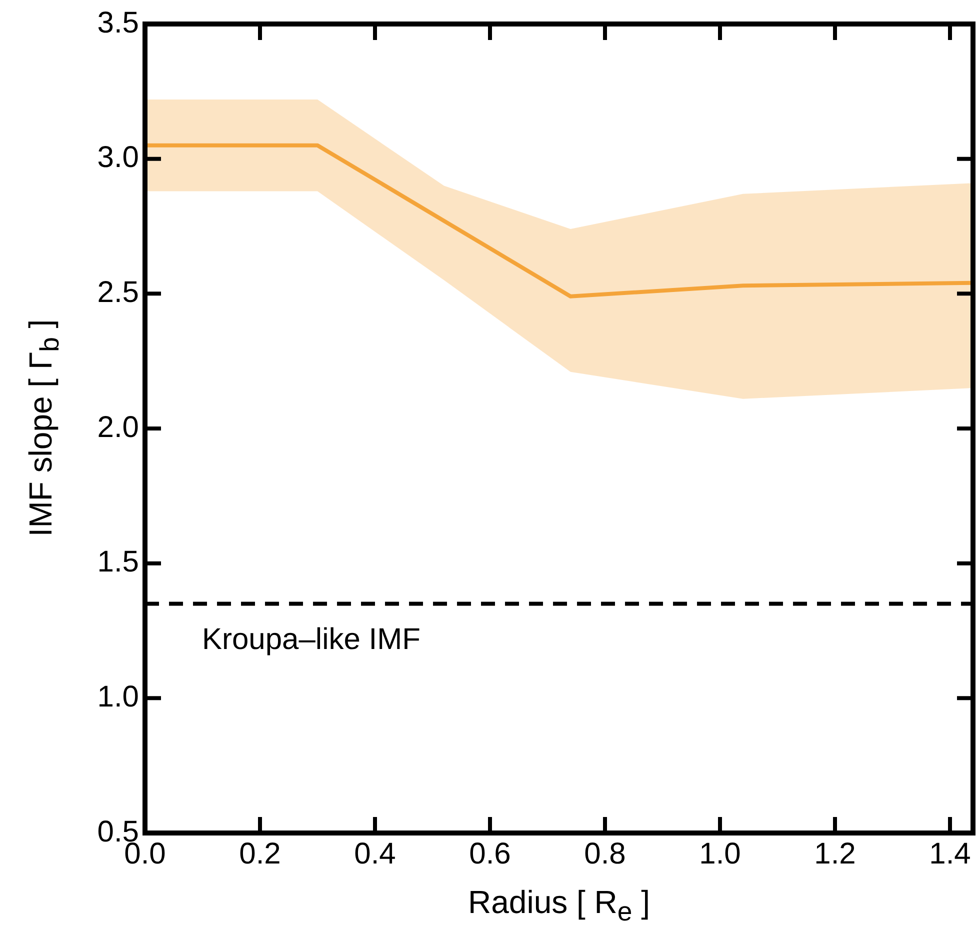  I want to click on x-tick-label: 0.4, so click(375, 853).